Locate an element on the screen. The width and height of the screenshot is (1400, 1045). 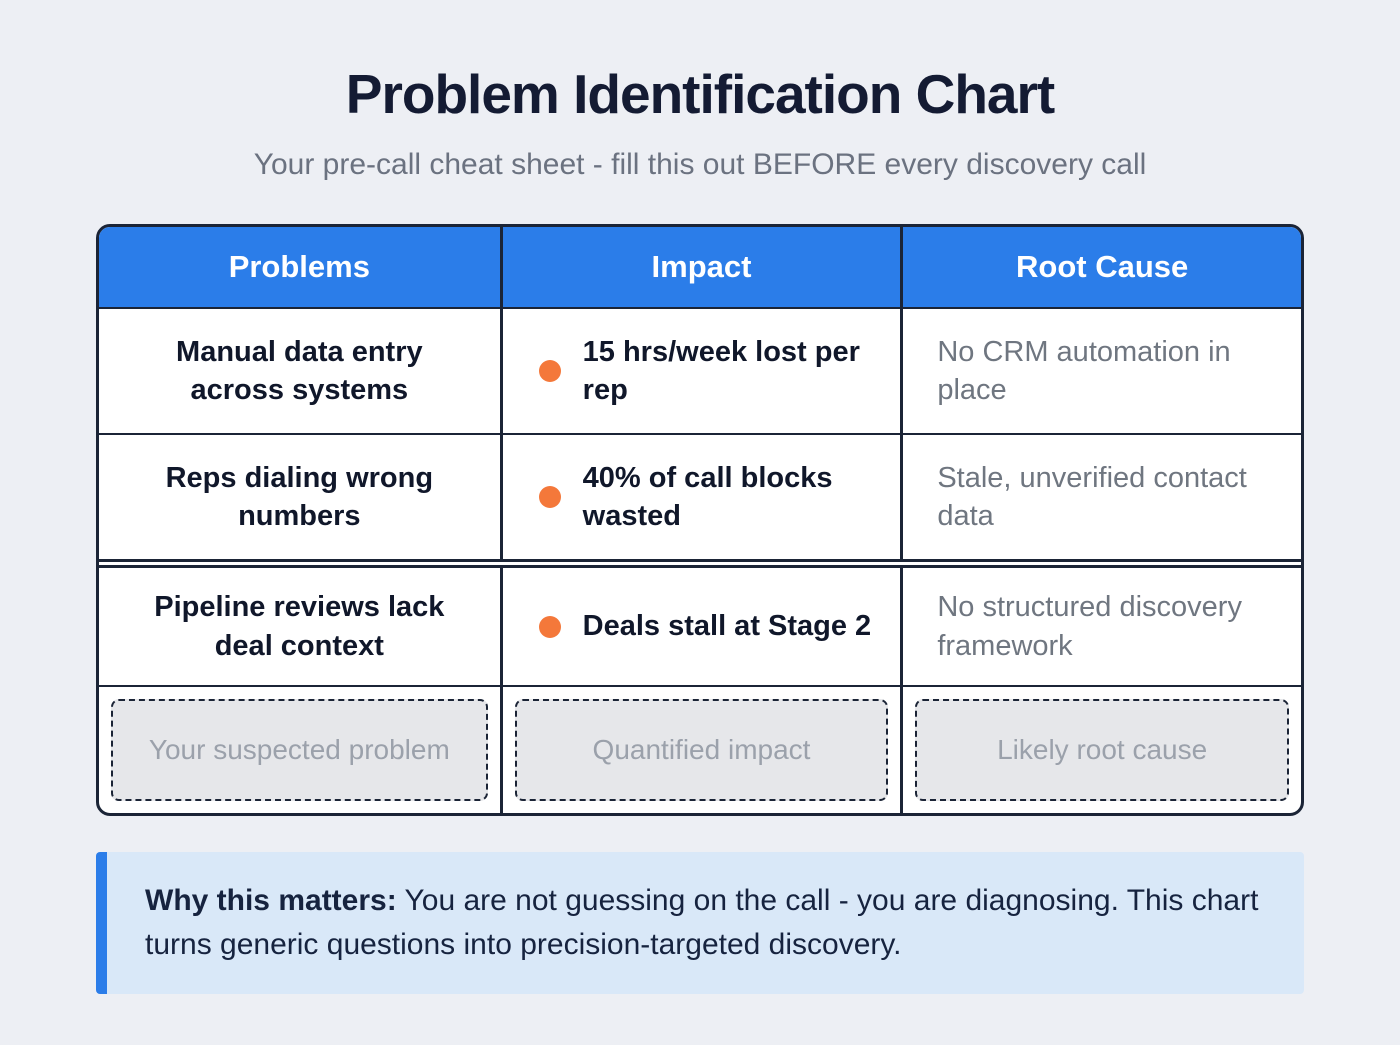
problem-cell: Reps dialing wrong numbers is located at coordinates (299, 496).